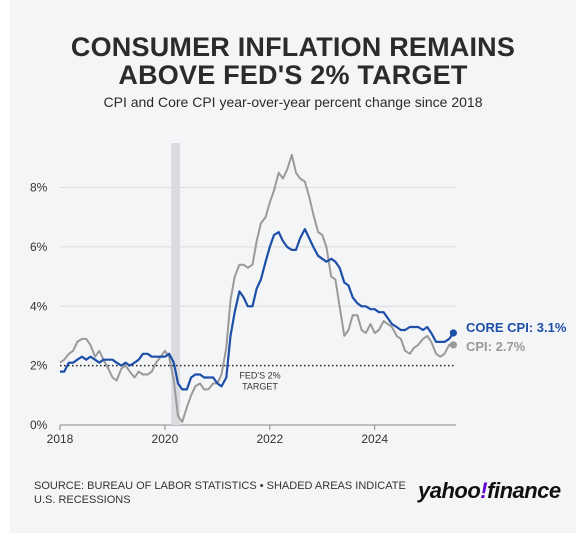 The width and height of the screenshot is (587, 533). I want to click on recession-band, so click(176, 284).